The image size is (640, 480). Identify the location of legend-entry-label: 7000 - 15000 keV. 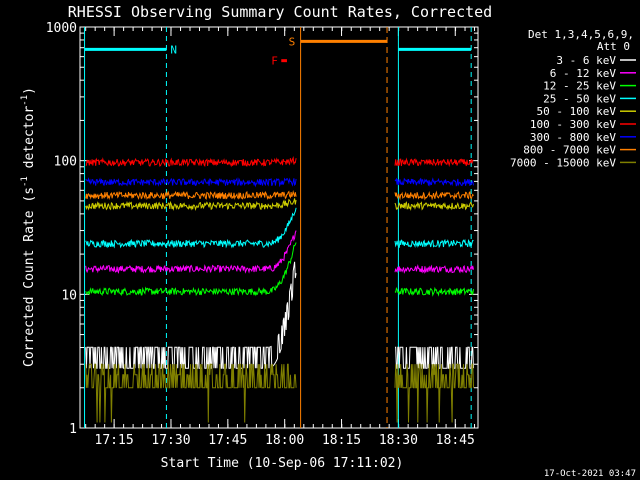
(563, 162).